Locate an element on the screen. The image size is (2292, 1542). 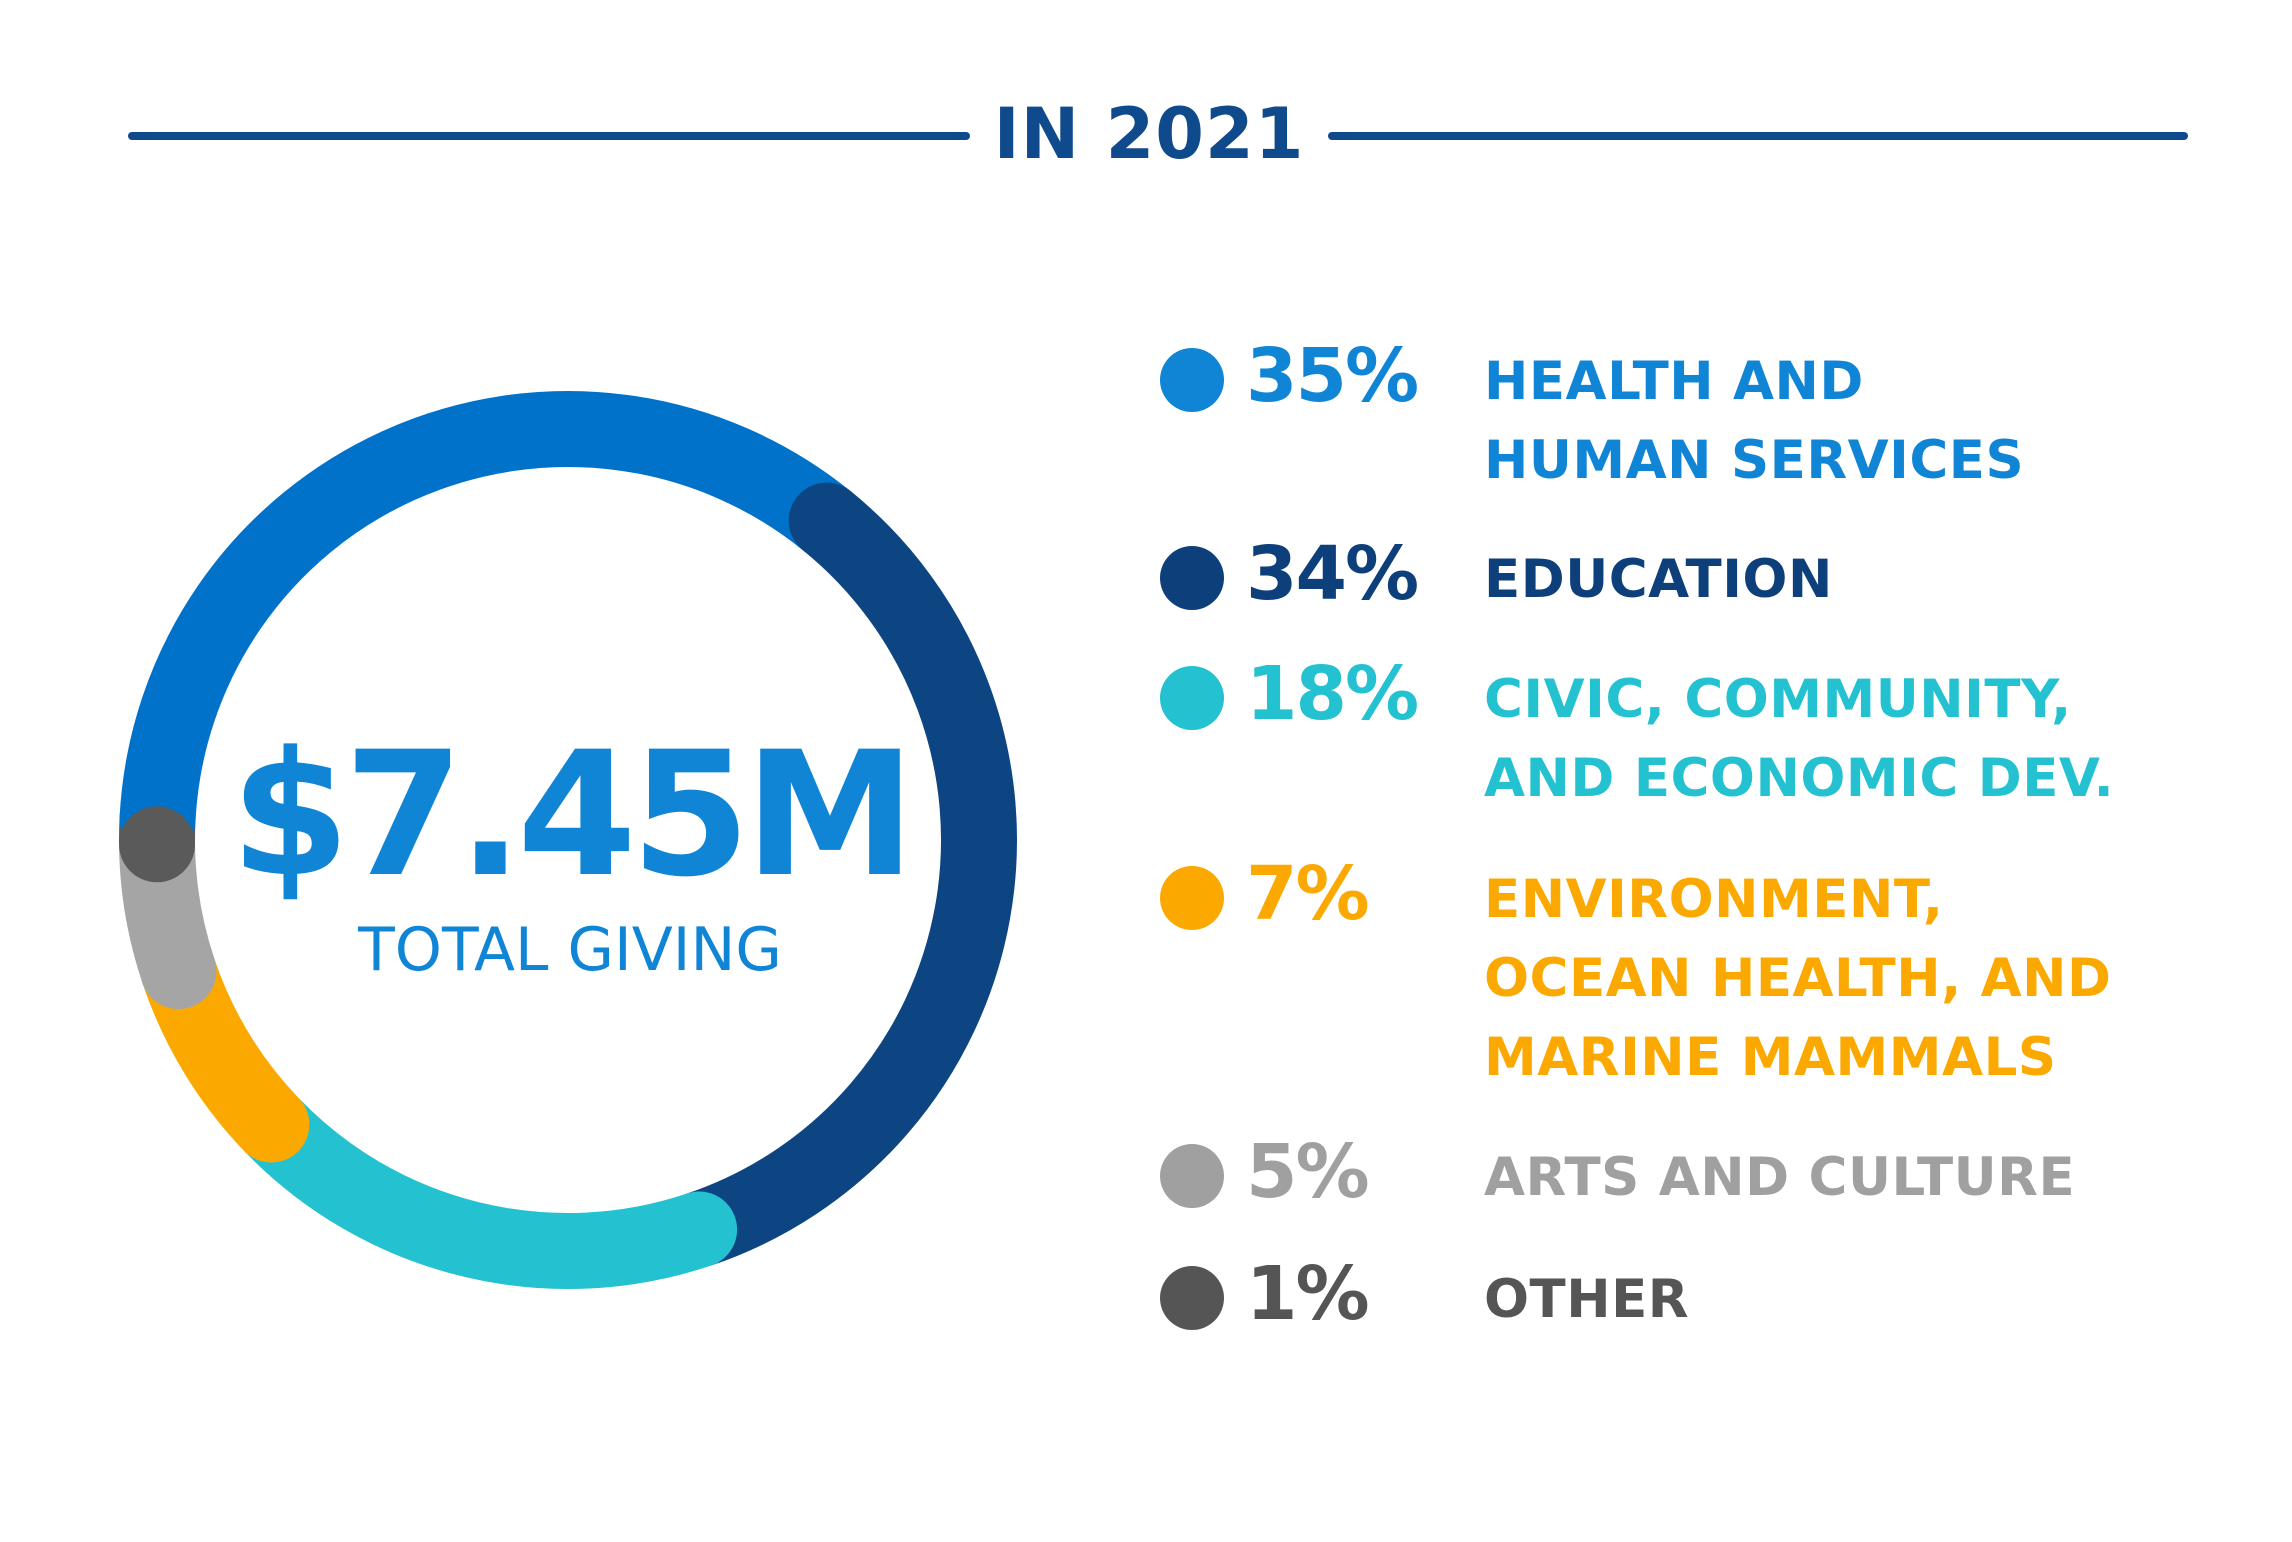
heading-rule-left is located at coordinates (549, 136).